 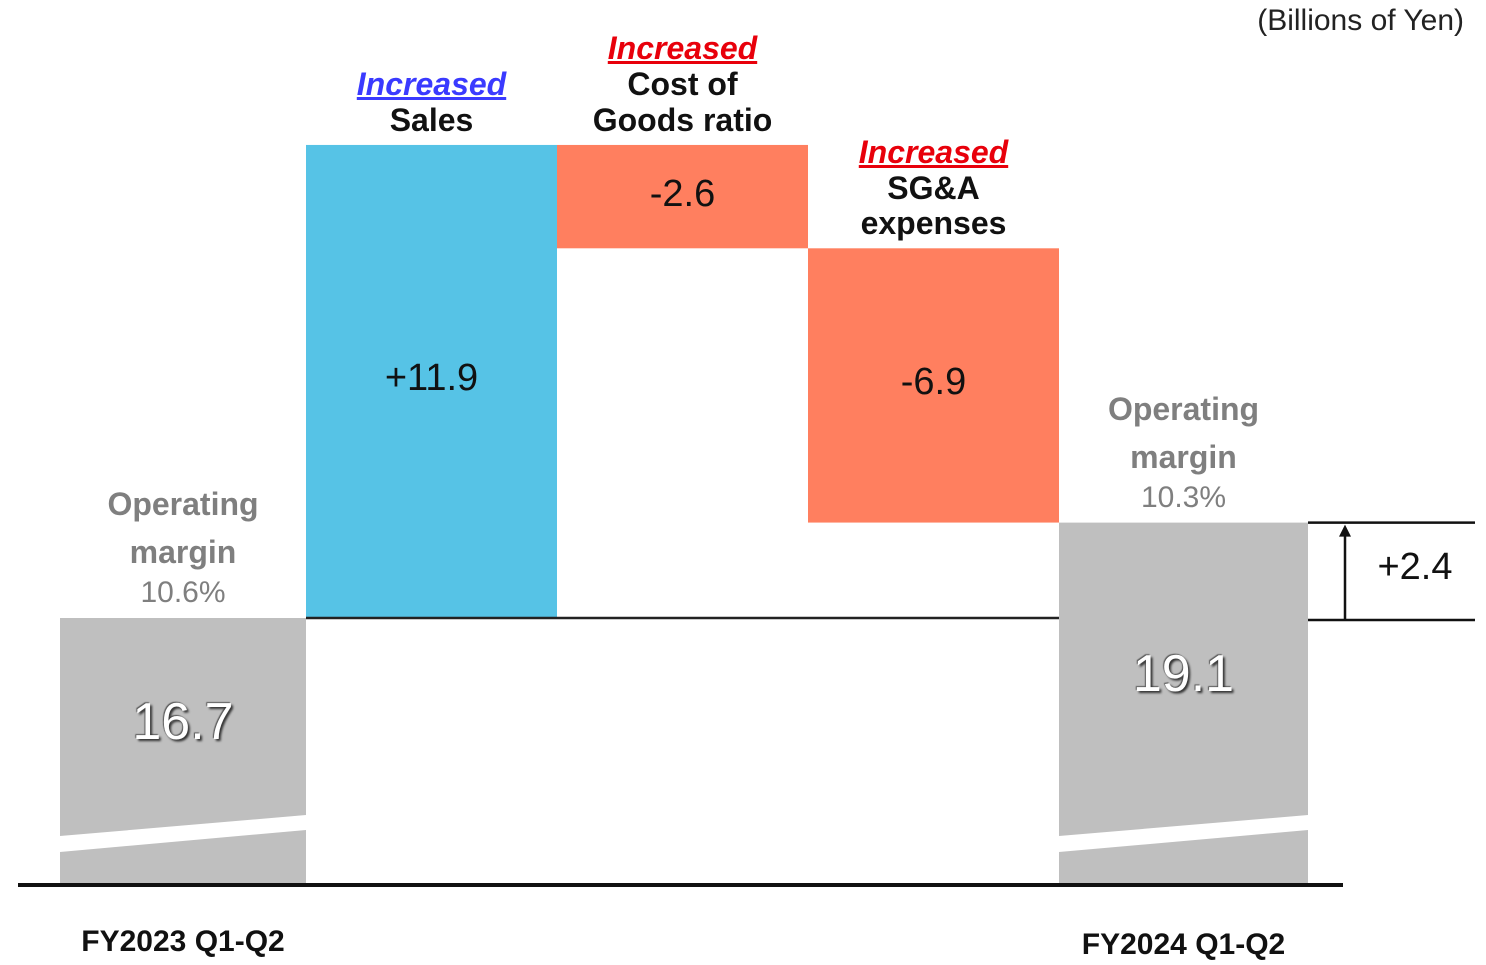 I want to click on category-label: Sales, so click(x=431, y=120).